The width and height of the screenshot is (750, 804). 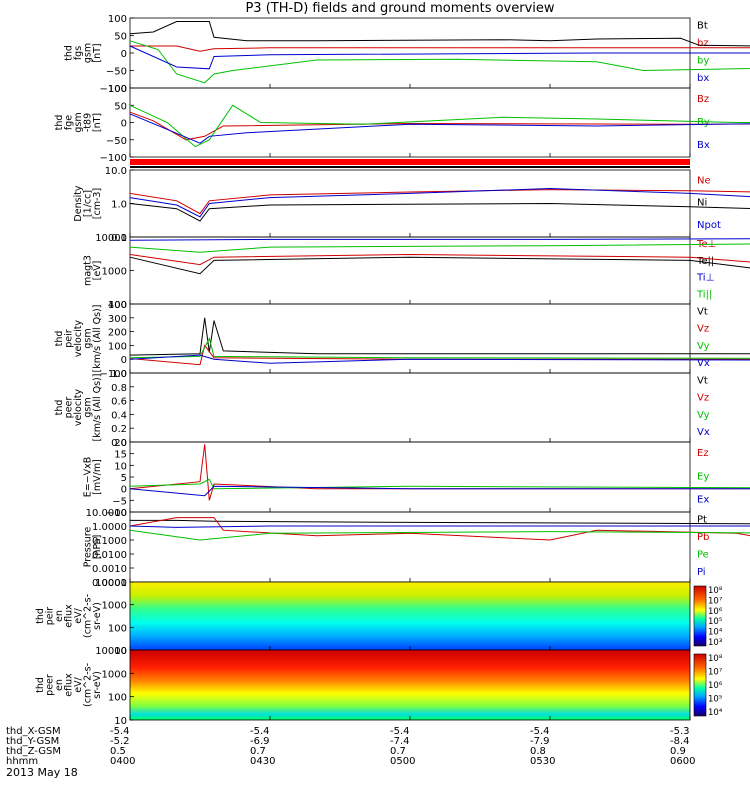 I want to click on legend-entry: bx, so click(x=703, y=78).